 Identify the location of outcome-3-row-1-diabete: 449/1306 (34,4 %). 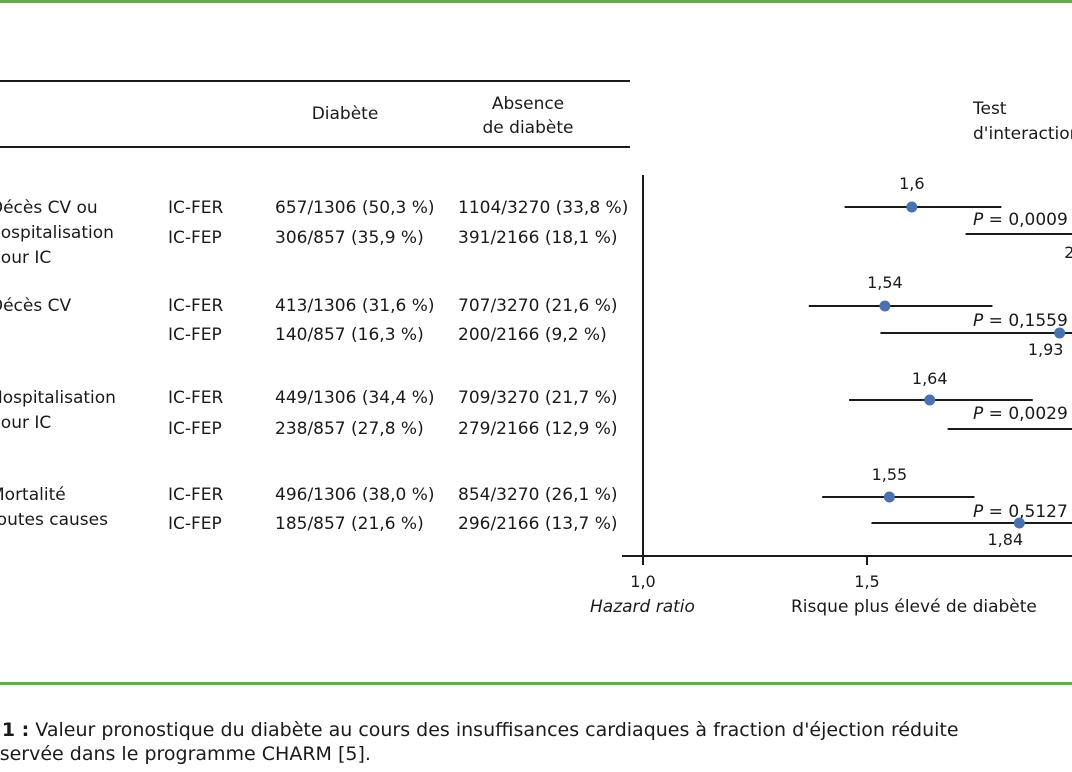
(355, 398).